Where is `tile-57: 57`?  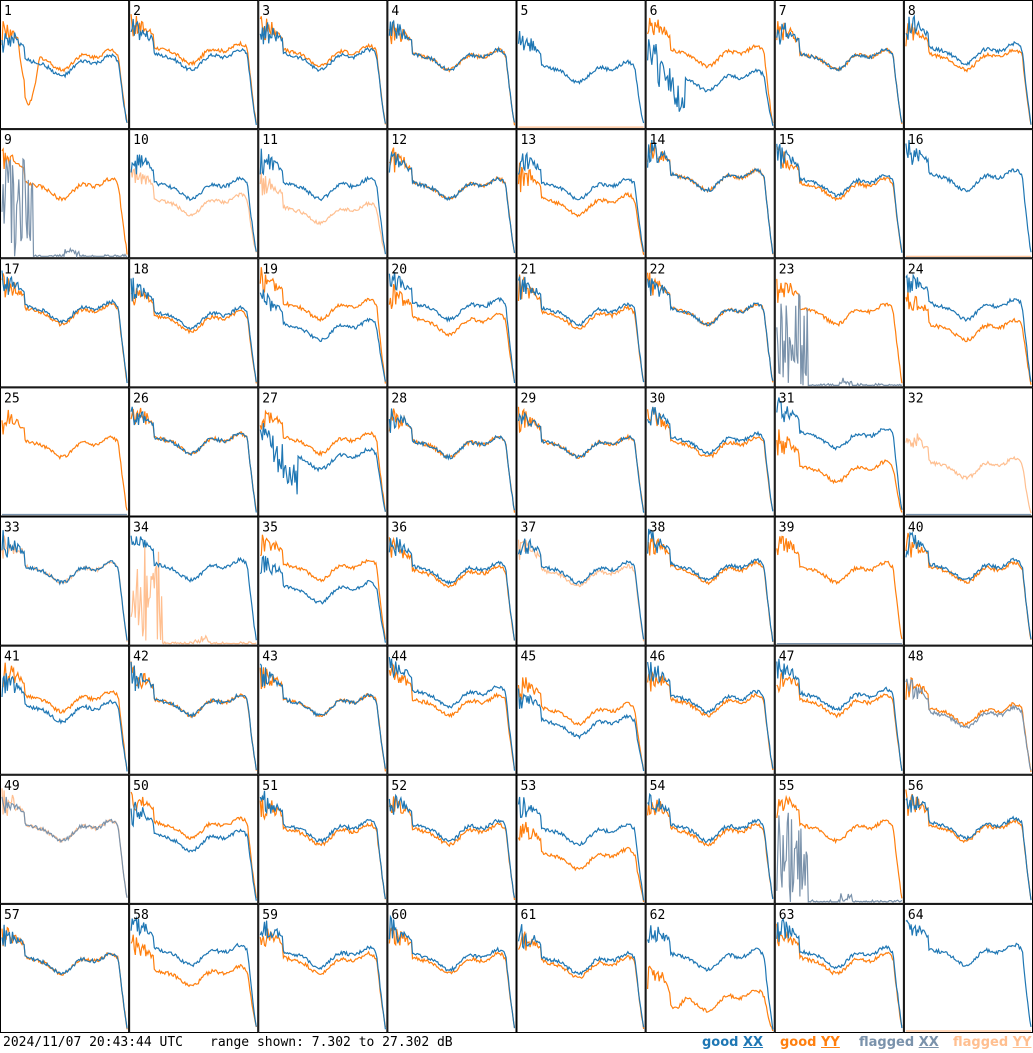
tile-57: 57 is located at coordinates (65, 968).